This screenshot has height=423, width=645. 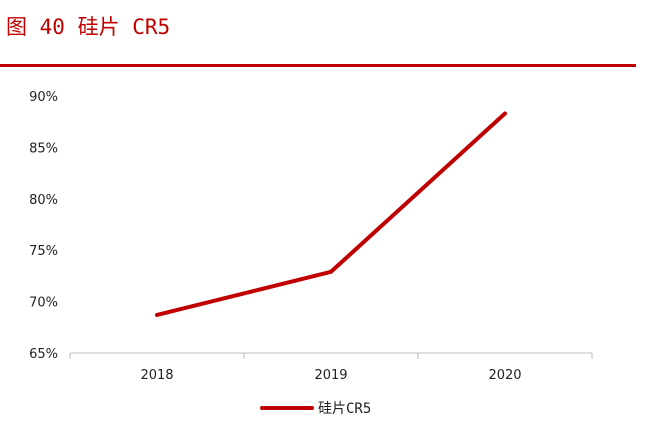 I want to click on x-axis-ticks, so click(x=331, y=356).